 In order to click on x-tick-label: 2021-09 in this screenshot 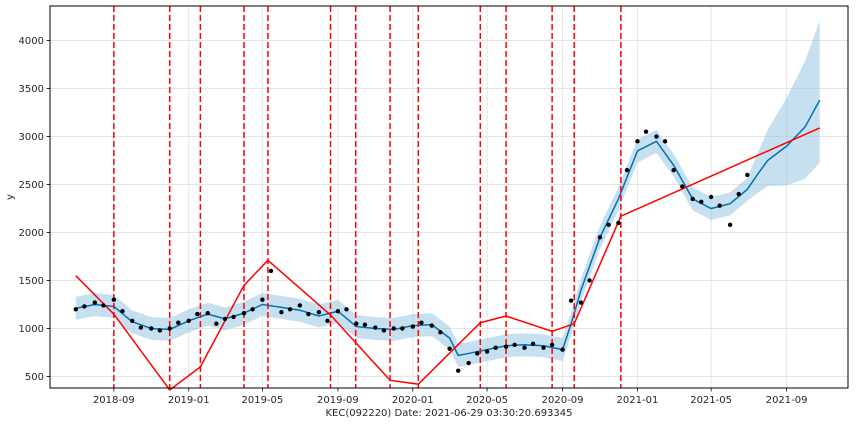, I will do `click(787, 400)`.